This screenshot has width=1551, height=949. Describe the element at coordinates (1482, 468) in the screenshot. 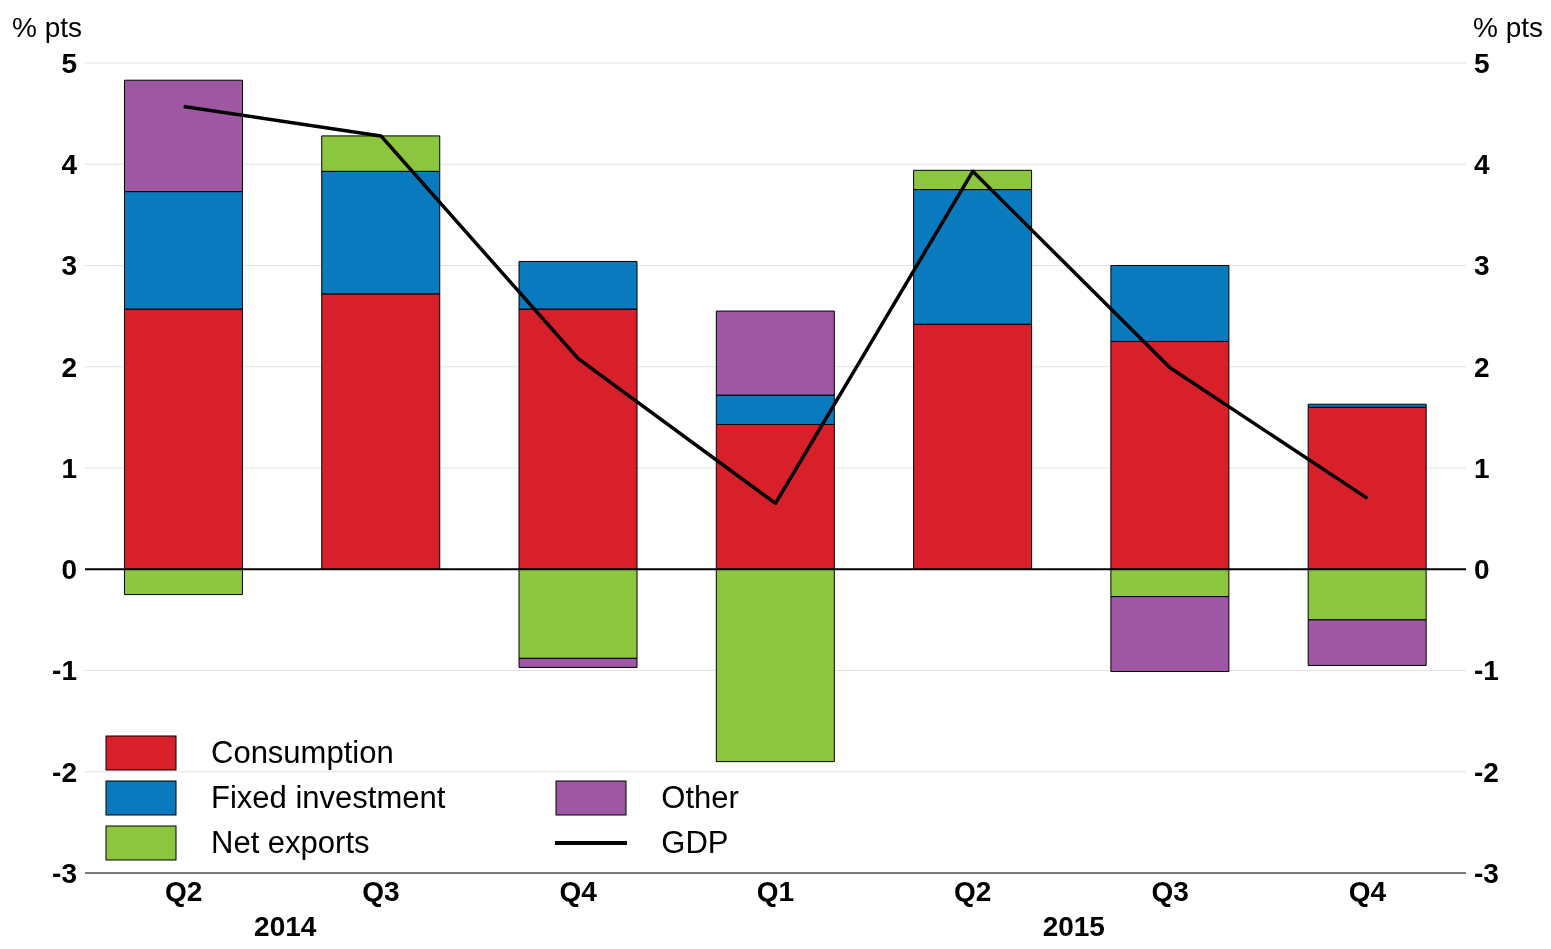

I see `y2-tick-label: 1` at that location.